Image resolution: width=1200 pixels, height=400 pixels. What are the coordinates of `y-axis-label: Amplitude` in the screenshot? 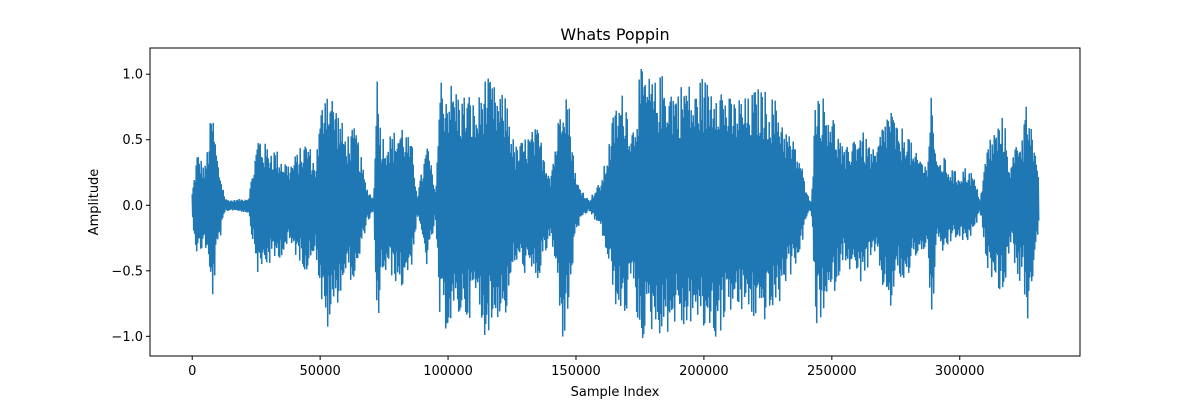 It's located at (94, 202).